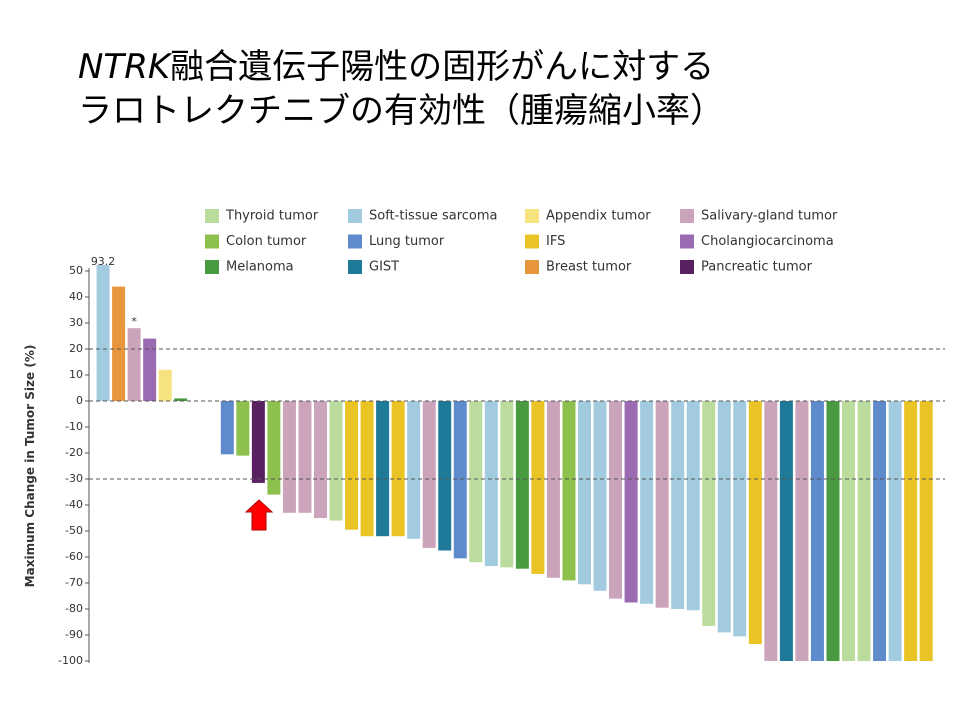 The image size is (960, 720). What do you see at coordinates (74, 582) in the screenshot?
I see `y-tick-label: -70` at bounding box center [74, 582].